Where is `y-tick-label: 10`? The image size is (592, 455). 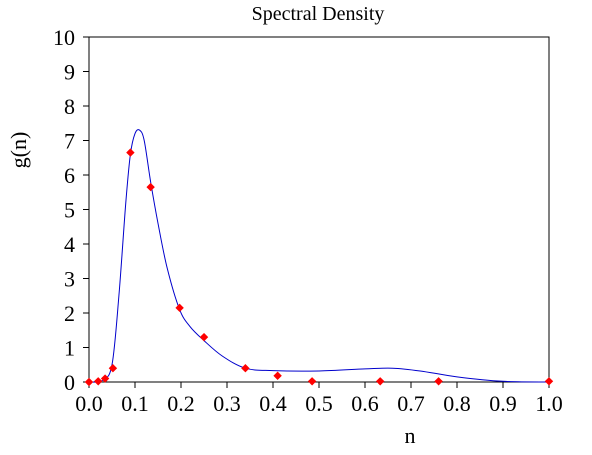 y-tick-label: 10 is located at coordinates (64, 37).